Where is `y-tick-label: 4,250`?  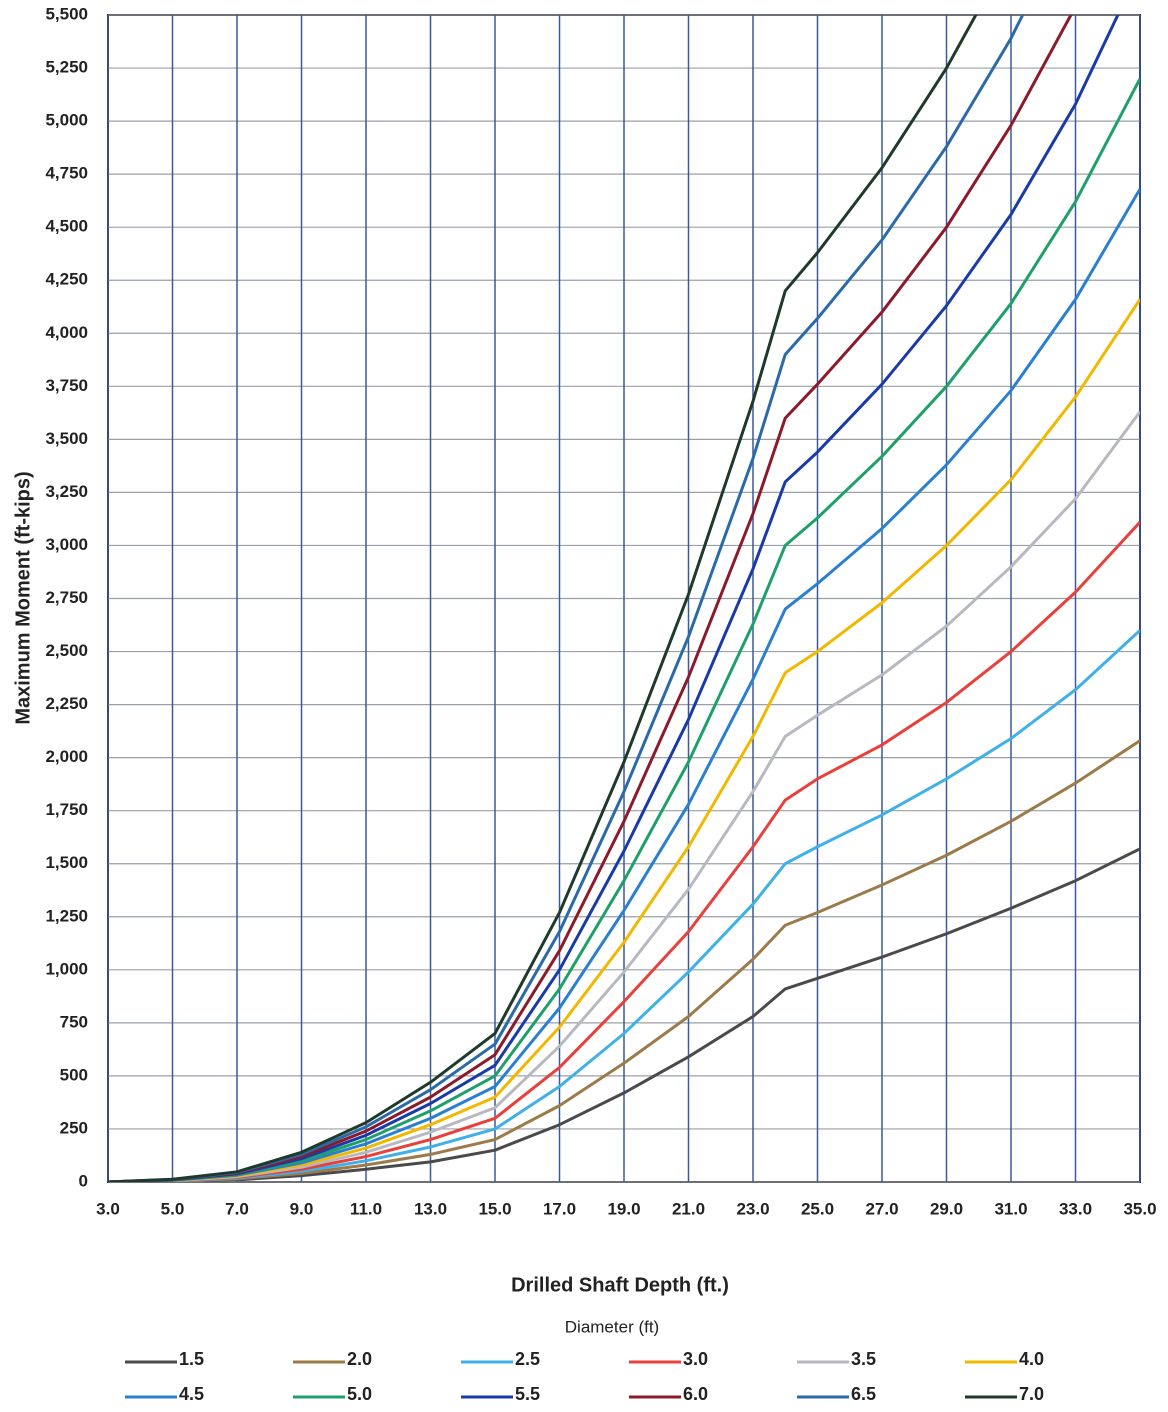 y-tick-label: 4,250 is located at coordinates (66, 279).